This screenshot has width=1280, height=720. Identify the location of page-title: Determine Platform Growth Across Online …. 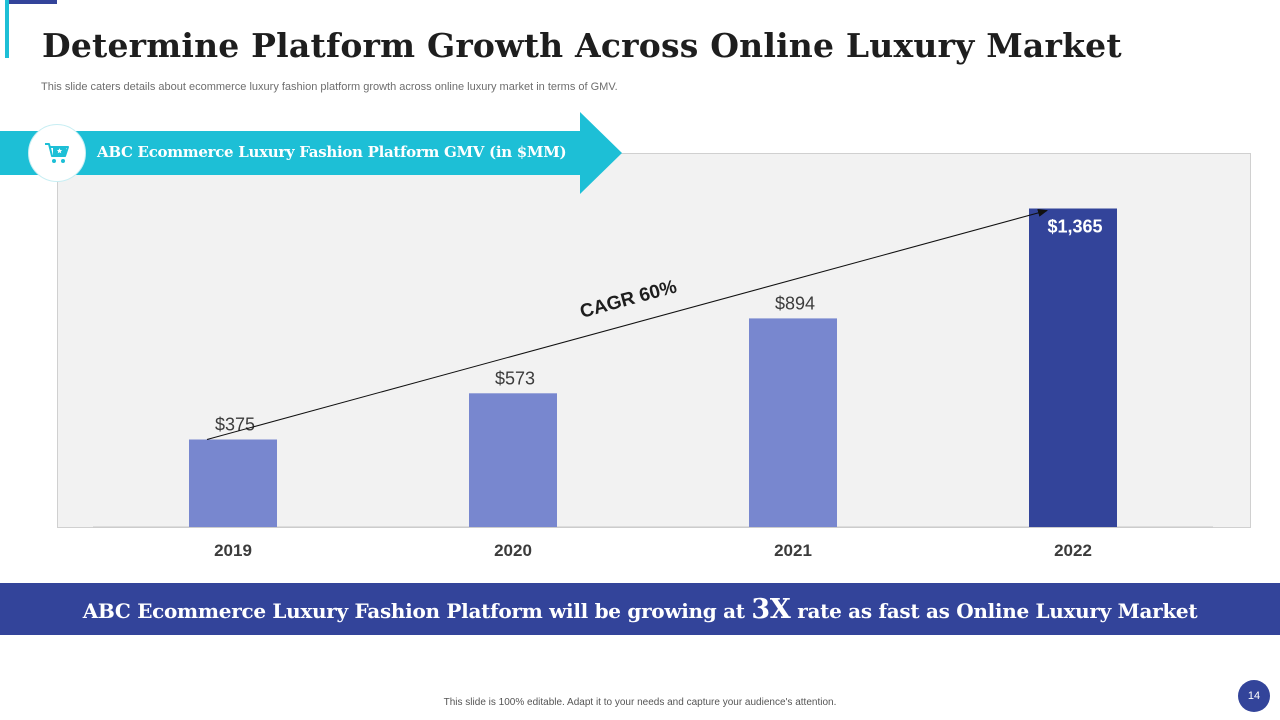
(582, 45).